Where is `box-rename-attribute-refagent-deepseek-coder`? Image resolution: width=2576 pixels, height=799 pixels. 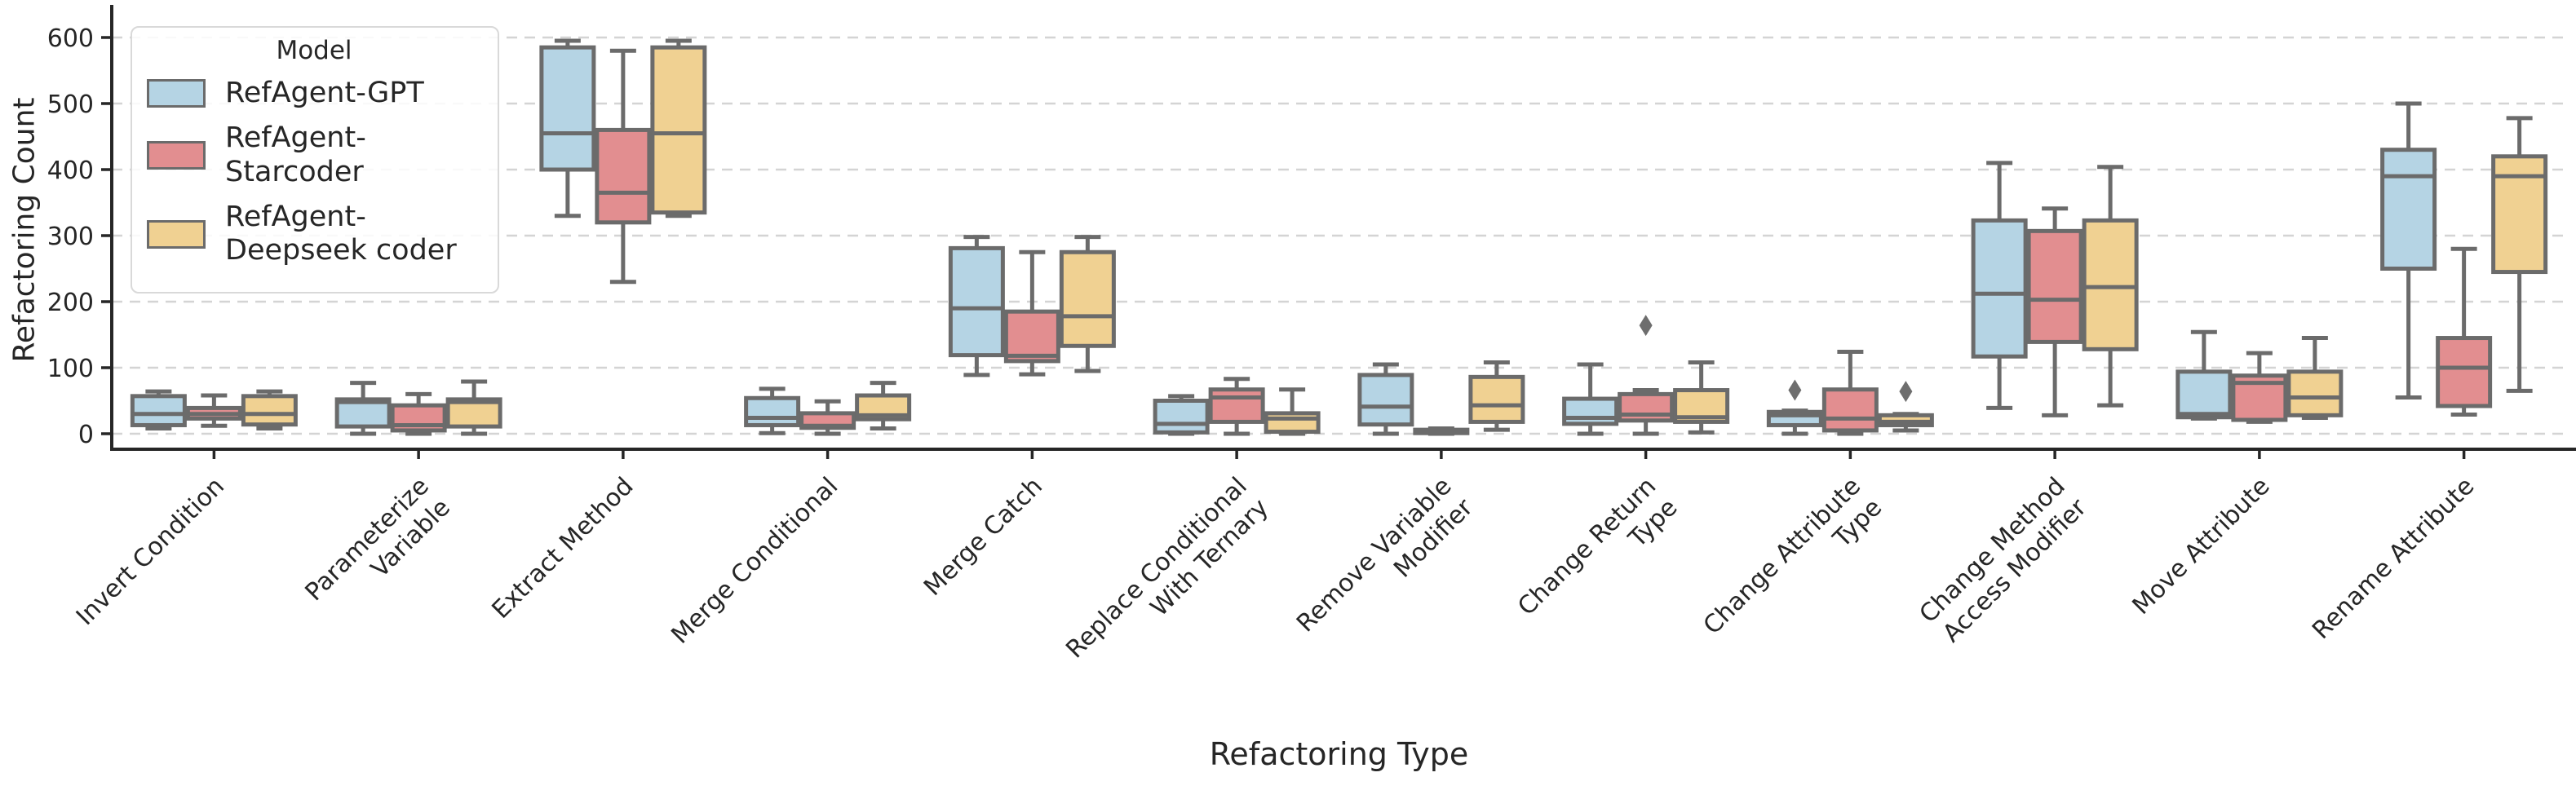
box-rename-attribute-refagent-deepseek-coder is located at coordinates (2519, 254).